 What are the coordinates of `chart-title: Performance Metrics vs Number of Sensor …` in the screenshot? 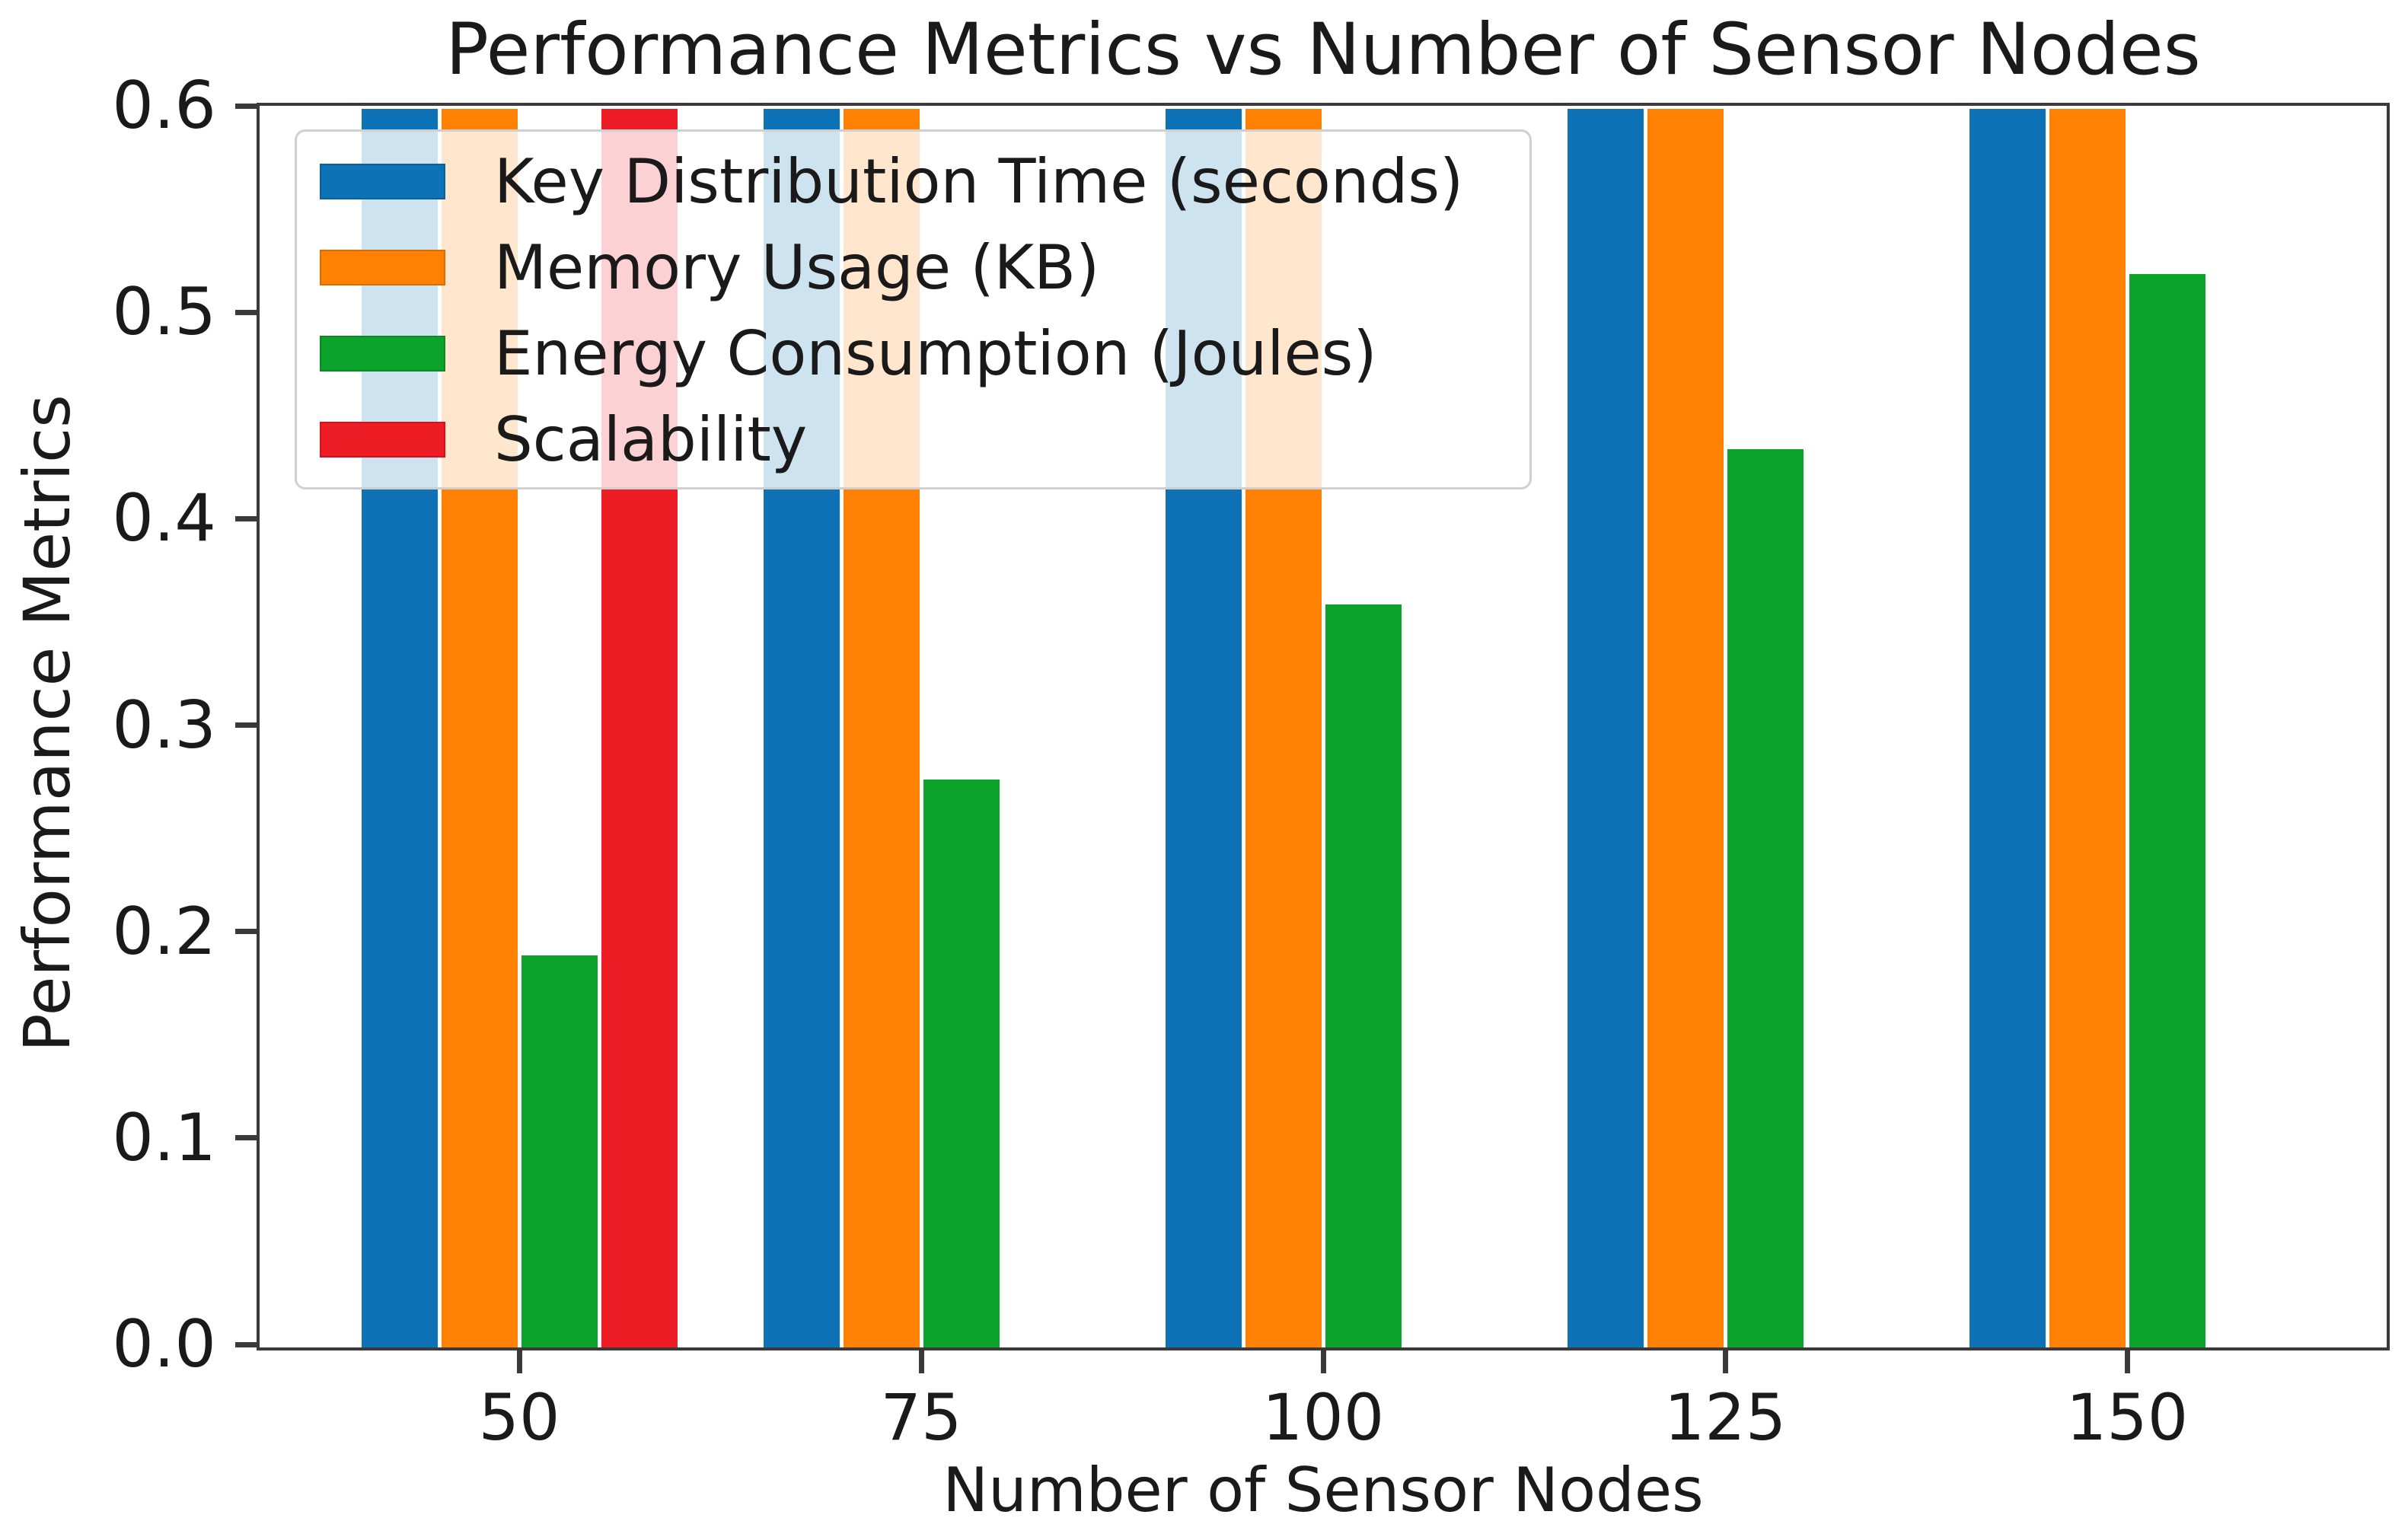 It's located at (1323, 49).